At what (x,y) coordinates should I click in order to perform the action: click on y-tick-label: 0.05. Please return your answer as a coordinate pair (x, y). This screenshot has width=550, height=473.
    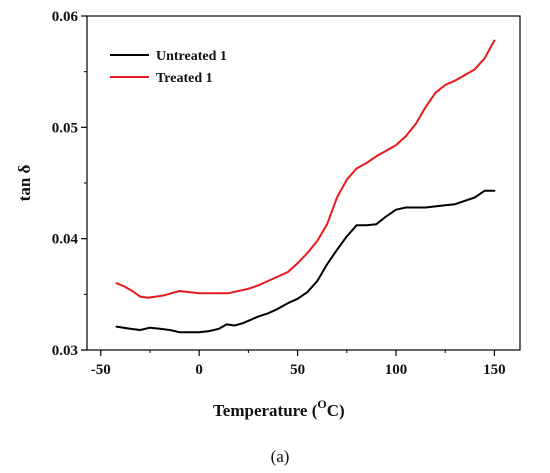
    Looking at the image, I should click on (65, 128).